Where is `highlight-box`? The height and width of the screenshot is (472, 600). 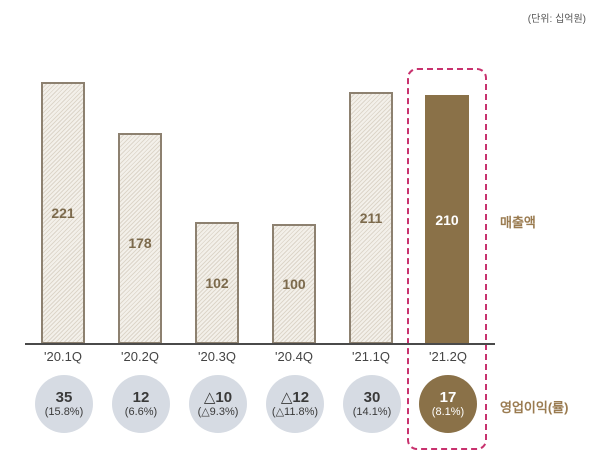 highlight-box is located at coordinates (447, 259).